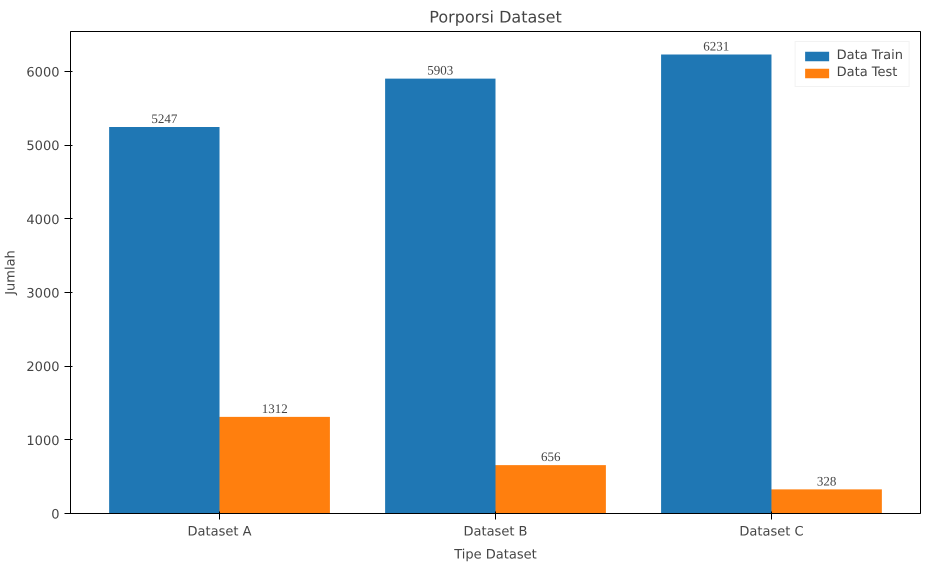 The height and width of the screenshot is (570, 950). I want to click on data-label: 656, so click(550, 456).